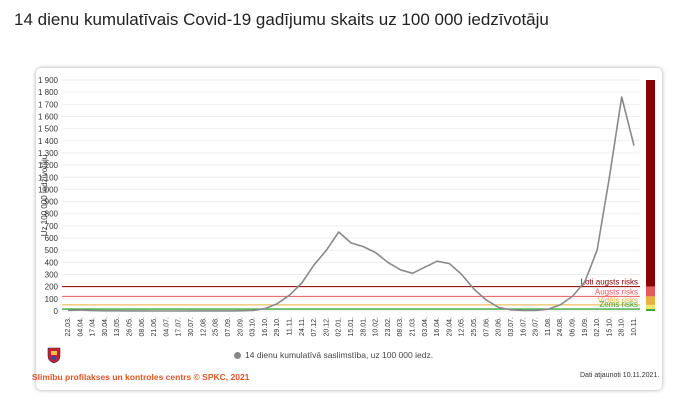 The image size is (700, 414). I want to click on y-tick-label: 1 300, so click(48, 153).